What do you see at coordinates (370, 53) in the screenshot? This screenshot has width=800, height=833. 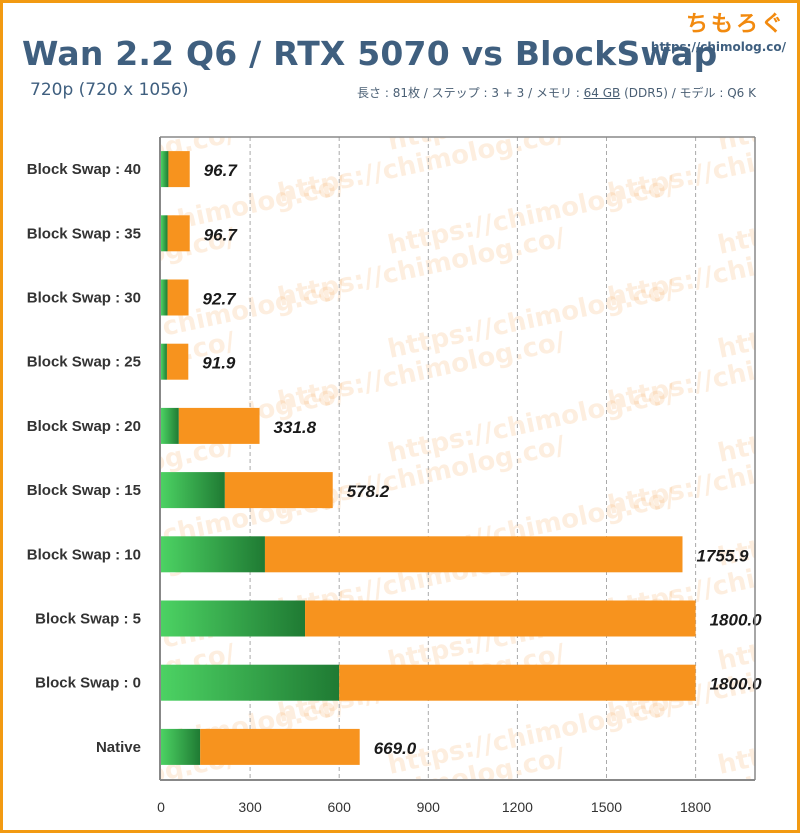 I see `chart-title: Wan 2.2 Q6 / RTX 5070 vs BlockSwap` at bounding box center [370, 53].